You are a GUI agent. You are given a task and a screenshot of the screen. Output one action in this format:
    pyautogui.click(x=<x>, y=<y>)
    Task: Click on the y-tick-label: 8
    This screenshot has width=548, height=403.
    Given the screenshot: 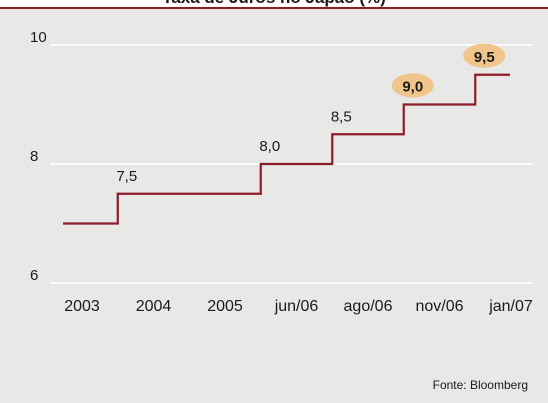 What is the action you would take?
    pyautogui.click(x=34, y=156)
    